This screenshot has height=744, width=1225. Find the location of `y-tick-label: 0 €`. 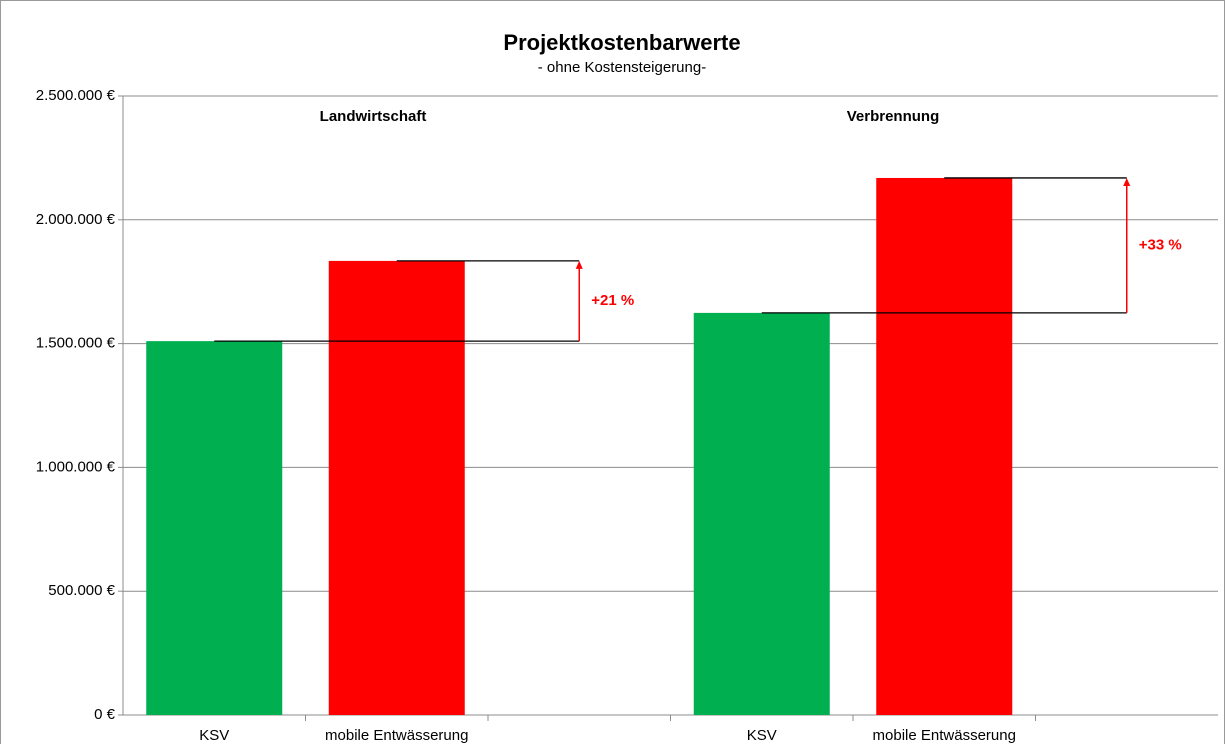

y-tick-label: 0 € is located at coordinates (105, 714).